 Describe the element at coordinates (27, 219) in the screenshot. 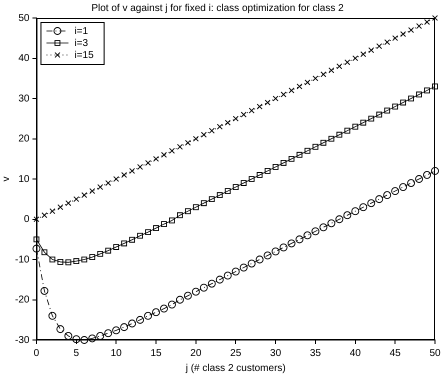

I see `y-tick-label: 0` at that location.